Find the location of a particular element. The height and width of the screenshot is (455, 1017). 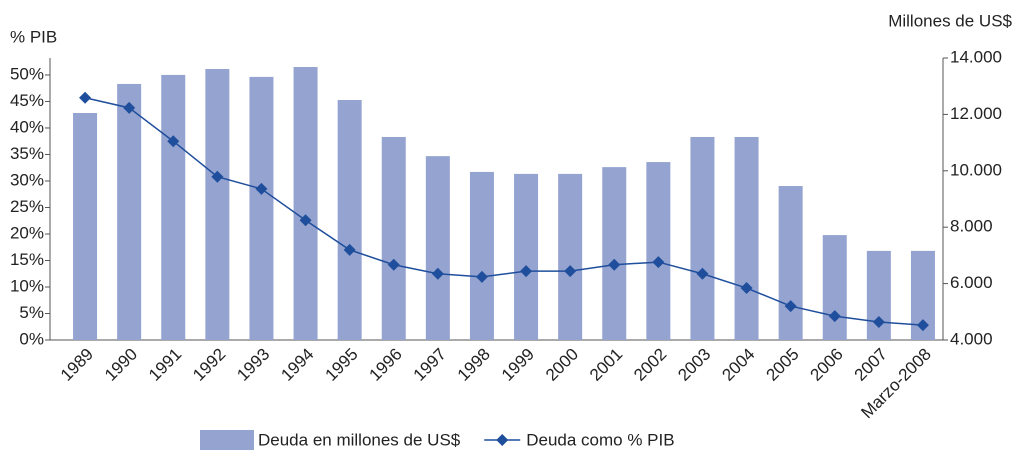

y-tick-label: 35% is located at coordinates (27, 153).